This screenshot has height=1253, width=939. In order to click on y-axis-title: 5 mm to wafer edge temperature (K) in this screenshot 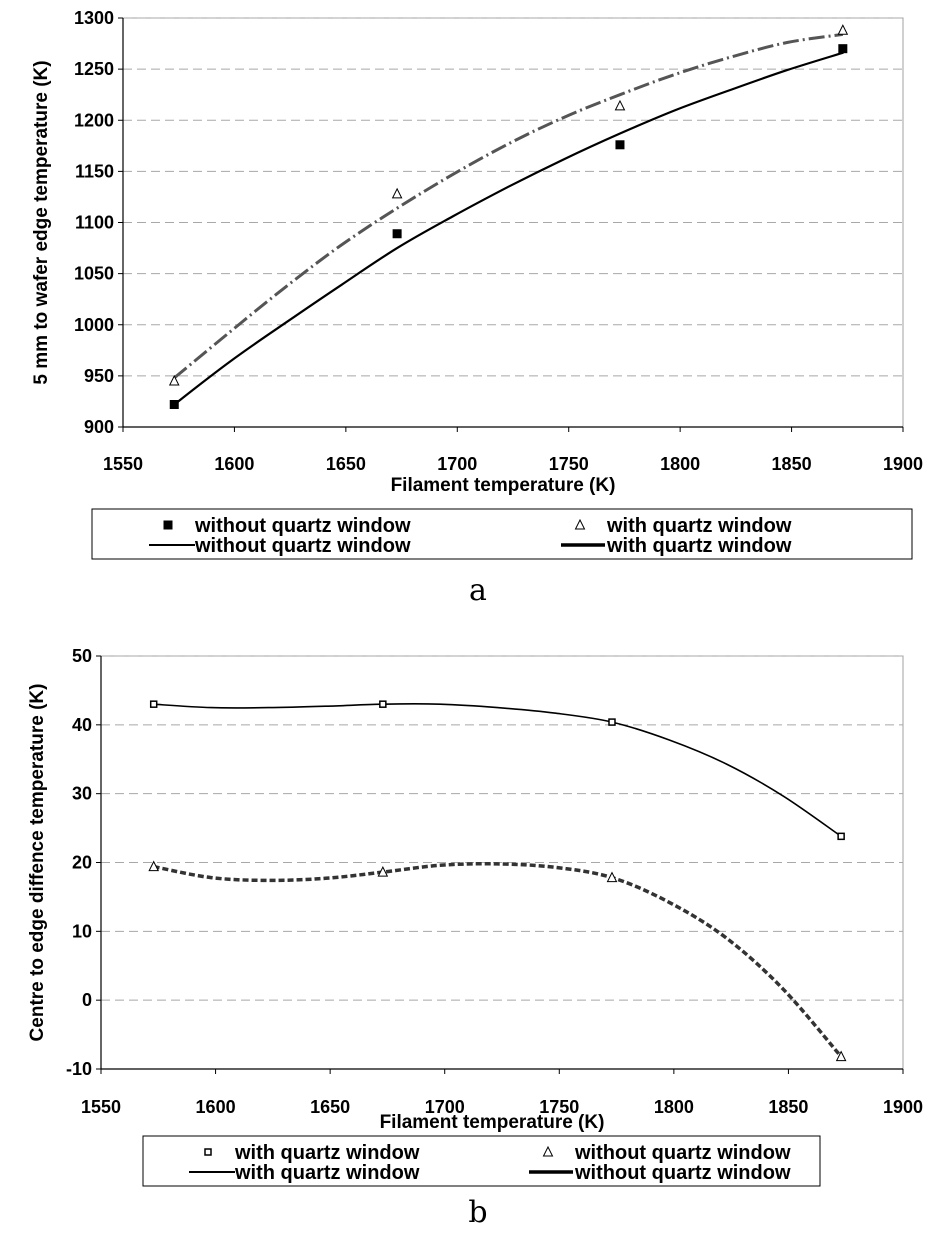, I will do `click(41, 222)`.